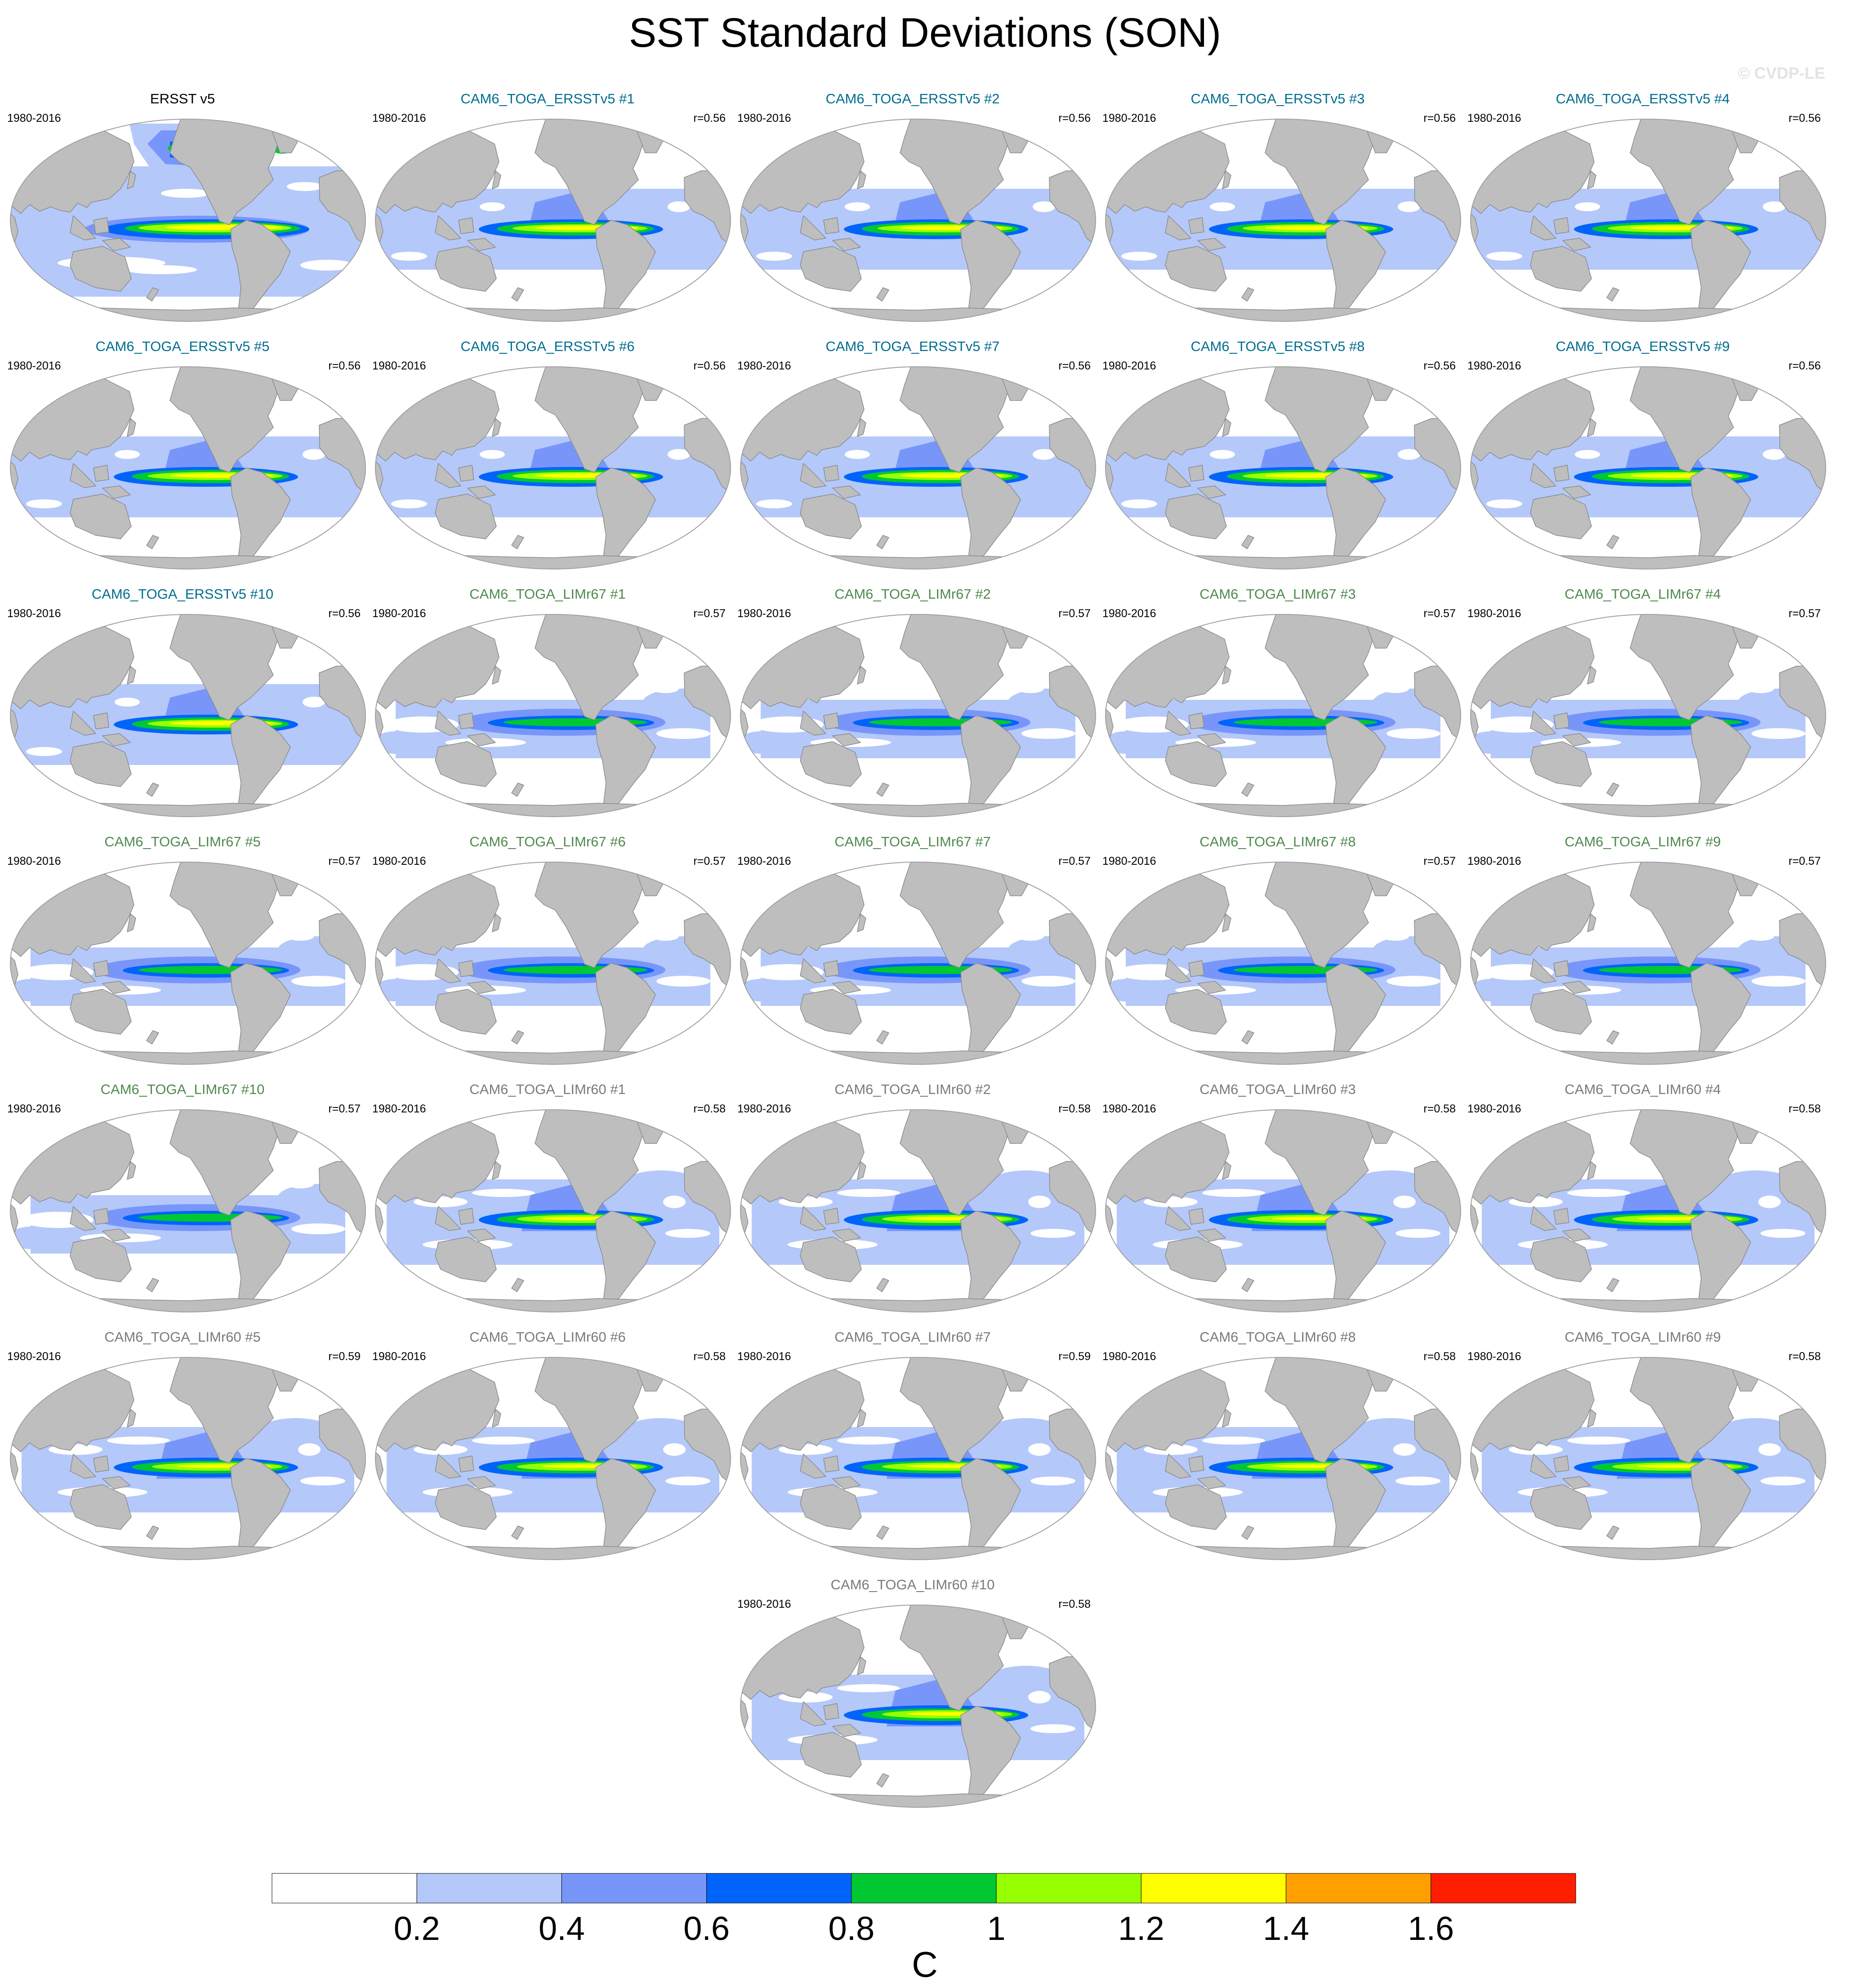  I want to click on map-panel: CAM6_TOGA_ERSSTv5 #7 1980-2016 r=0.56, so click(913, 456).